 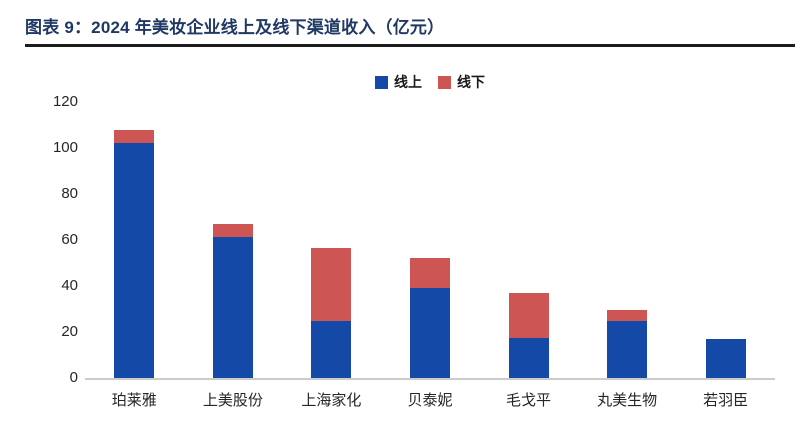 What do you see at coordinates (69, 331) in the screenshot?
I see `y-tick-label: 20` at bounding box center [69, 331].